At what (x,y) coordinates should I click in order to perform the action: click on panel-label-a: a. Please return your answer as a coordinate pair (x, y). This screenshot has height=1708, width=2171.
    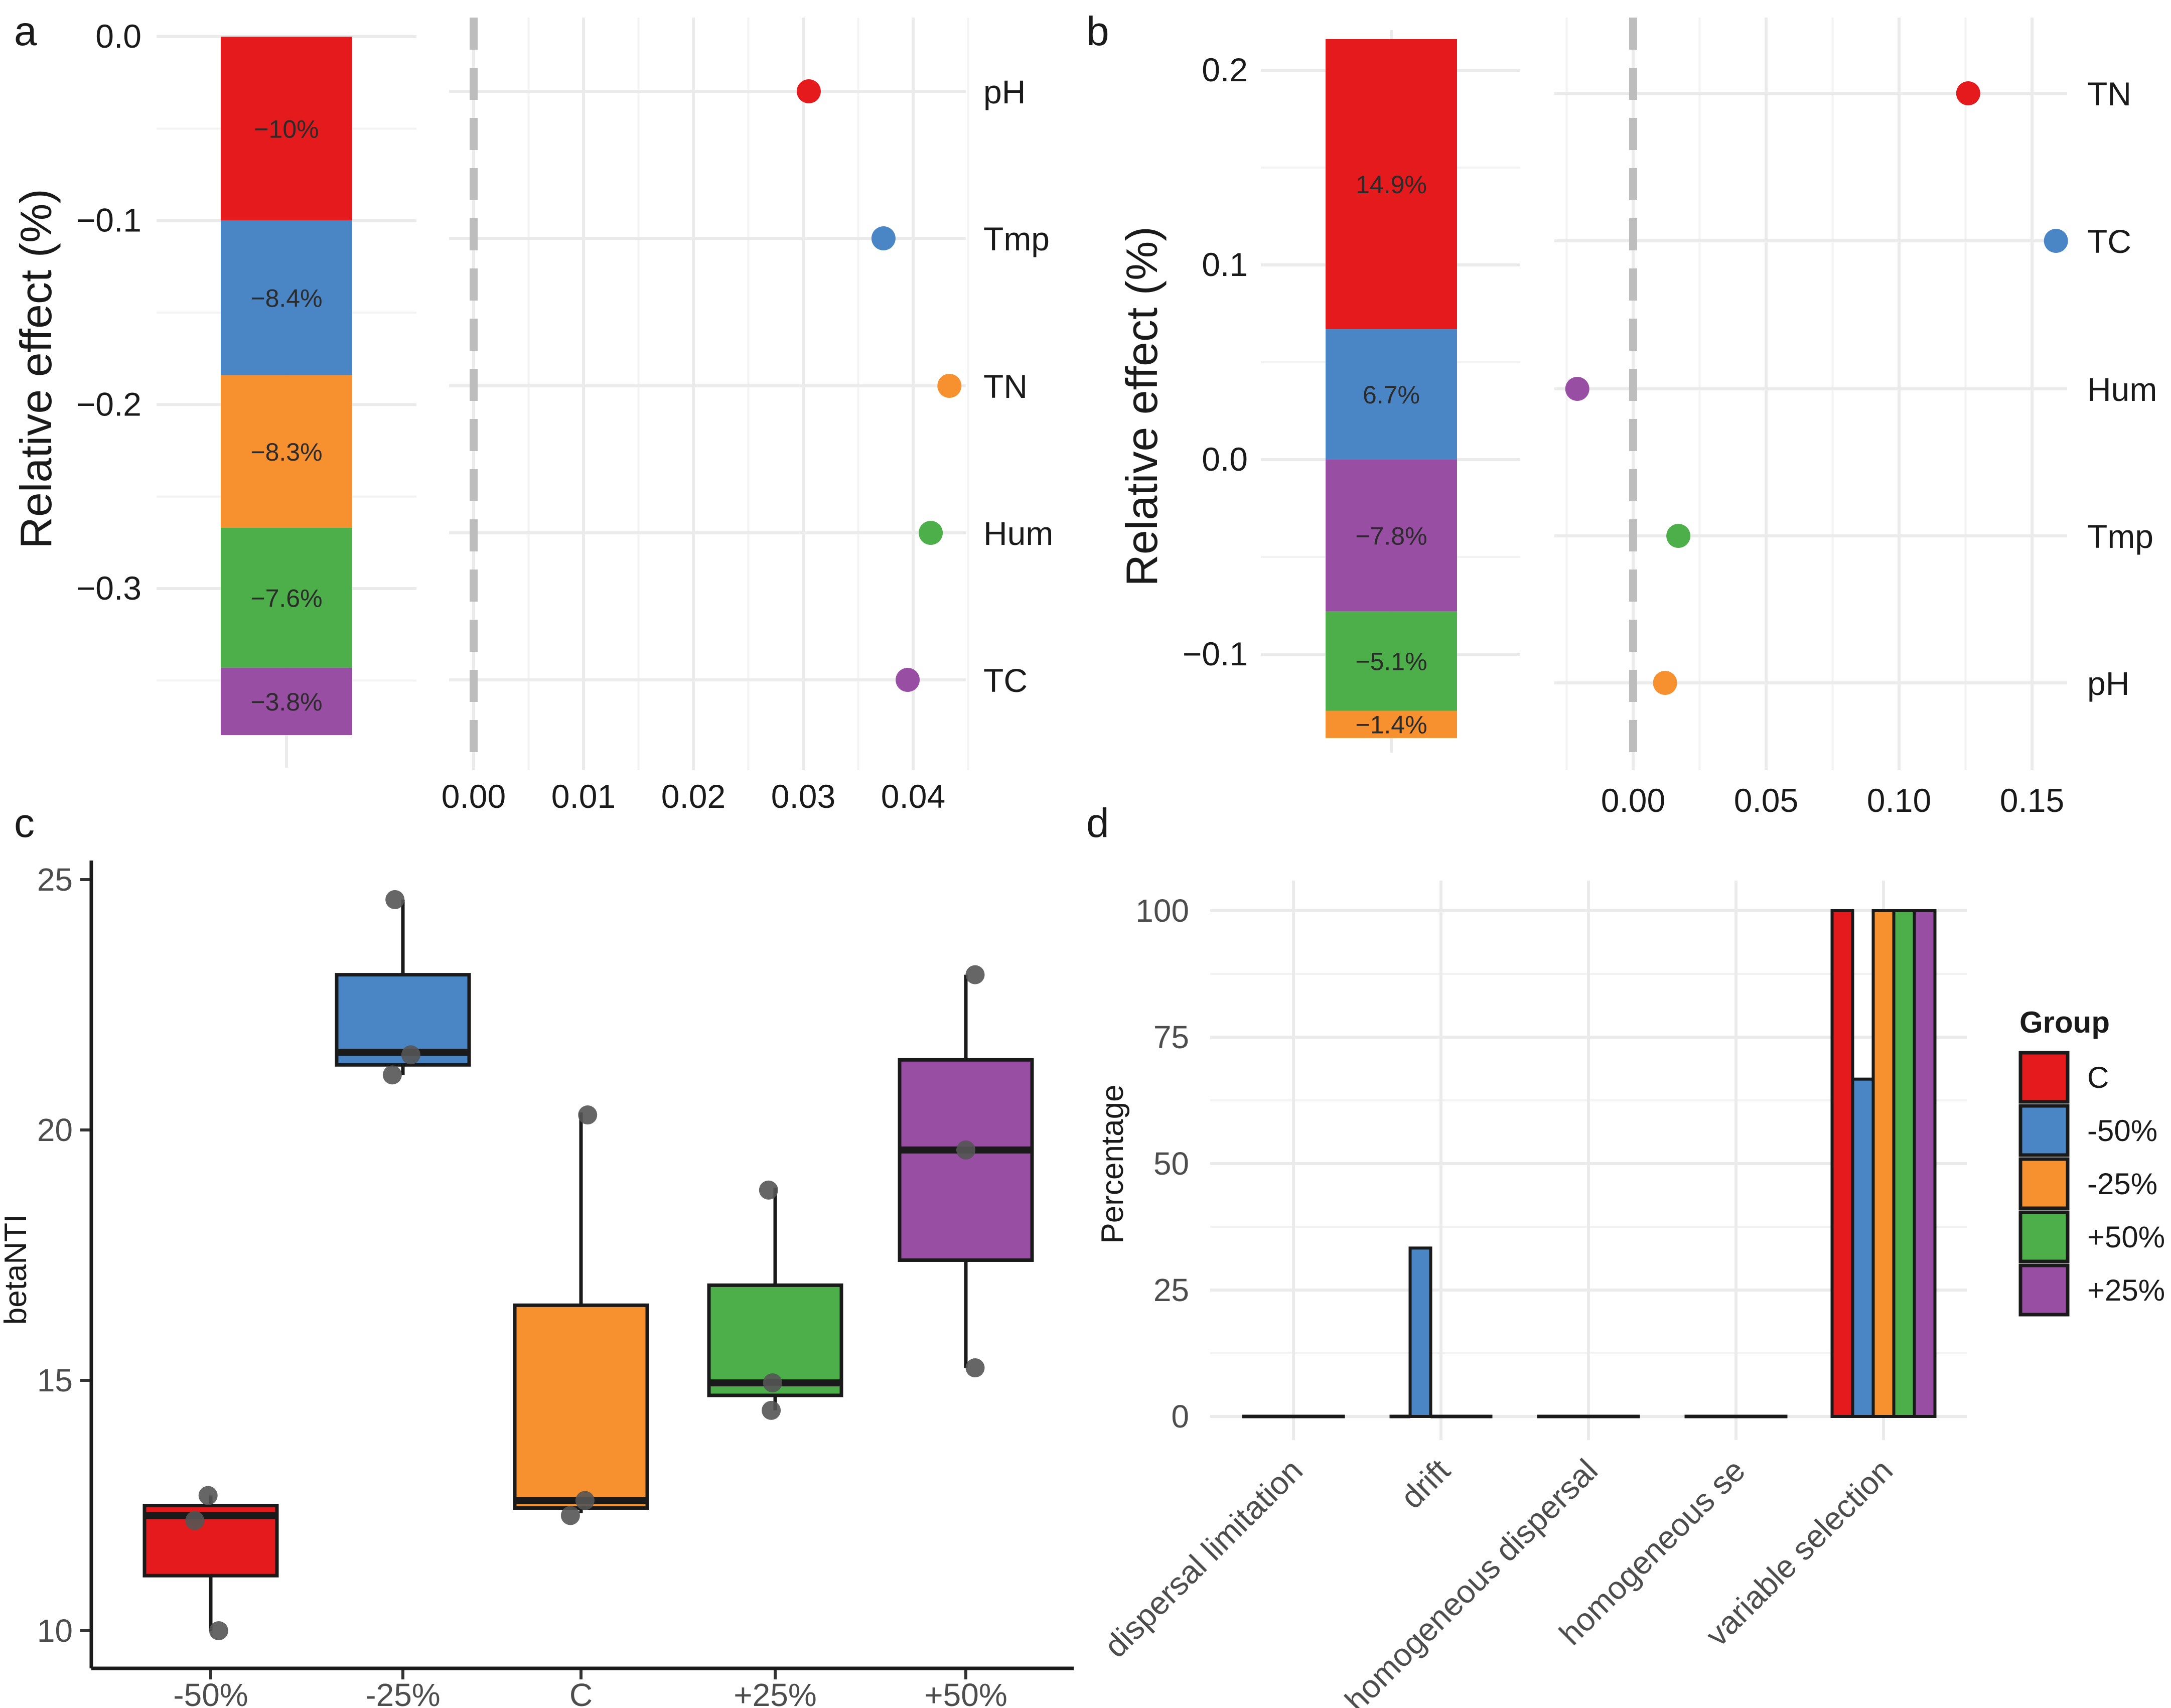
    Looking at the image, I should click on (25, 31).